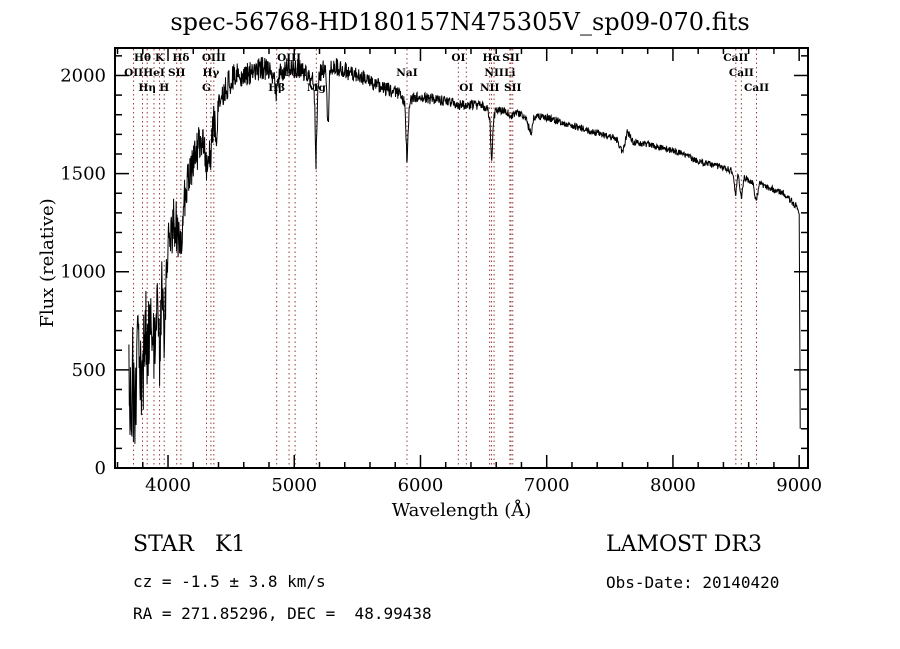 This screenshot has height=649, width=900. Describe the element at coordinates (206, 88) in the screenshot. I see `spectral-line-label: G` at that location.